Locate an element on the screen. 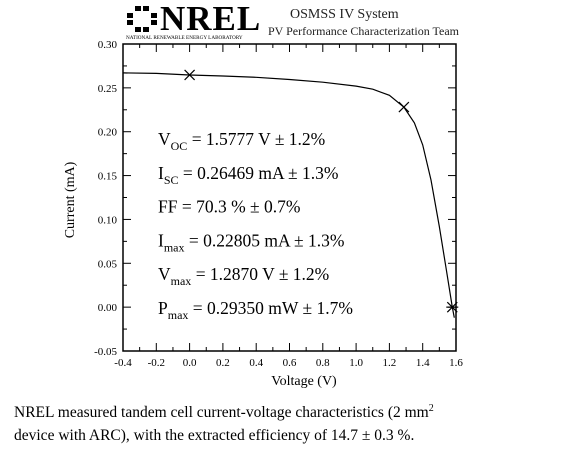 Image resolution: width=566 pixels, height=456 pixels. parameter-annotation: Imax = 0.22805 mA ± 1.3% is located at coordinates (251, 242).